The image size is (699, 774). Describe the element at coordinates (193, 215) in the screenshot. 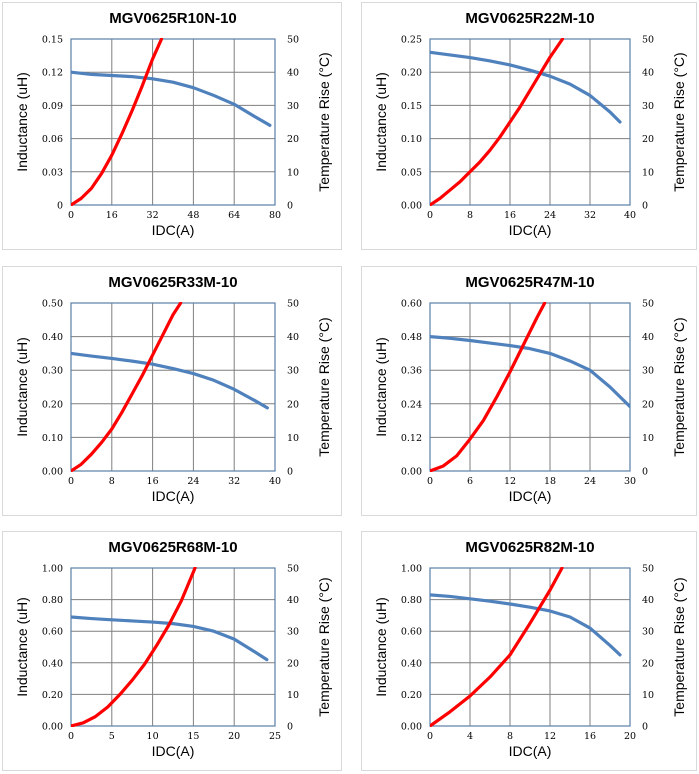

I see `x-tick-label: 48` at that location.